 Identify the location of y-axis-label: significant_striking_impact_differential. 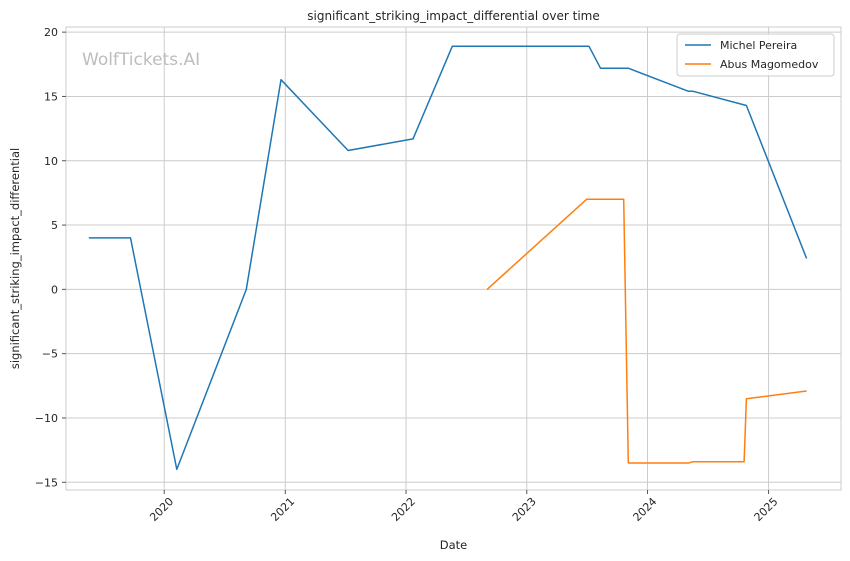
(15, 258).